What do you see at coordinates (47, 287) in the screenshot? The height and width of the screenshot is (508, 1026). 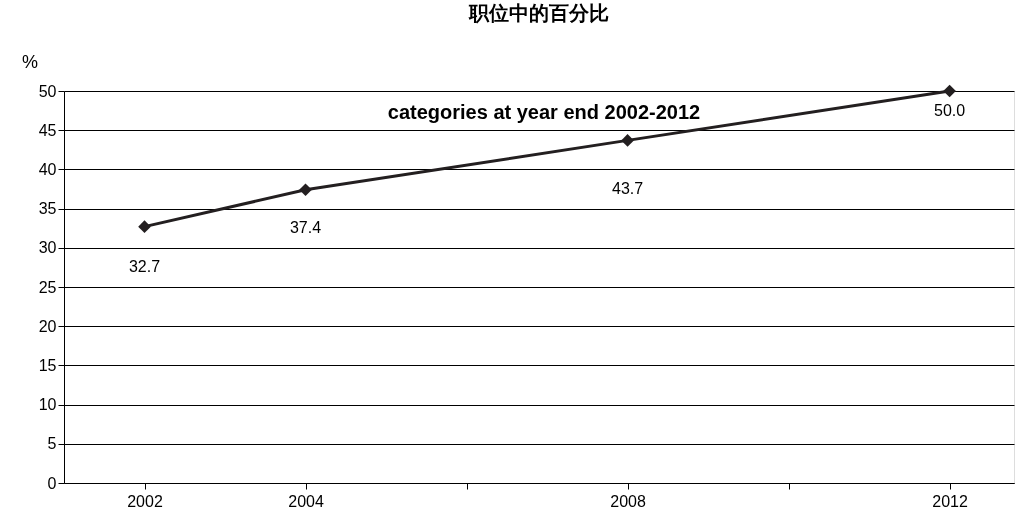 I see `y-tick-label: 25` at bounding box center [47, 287].